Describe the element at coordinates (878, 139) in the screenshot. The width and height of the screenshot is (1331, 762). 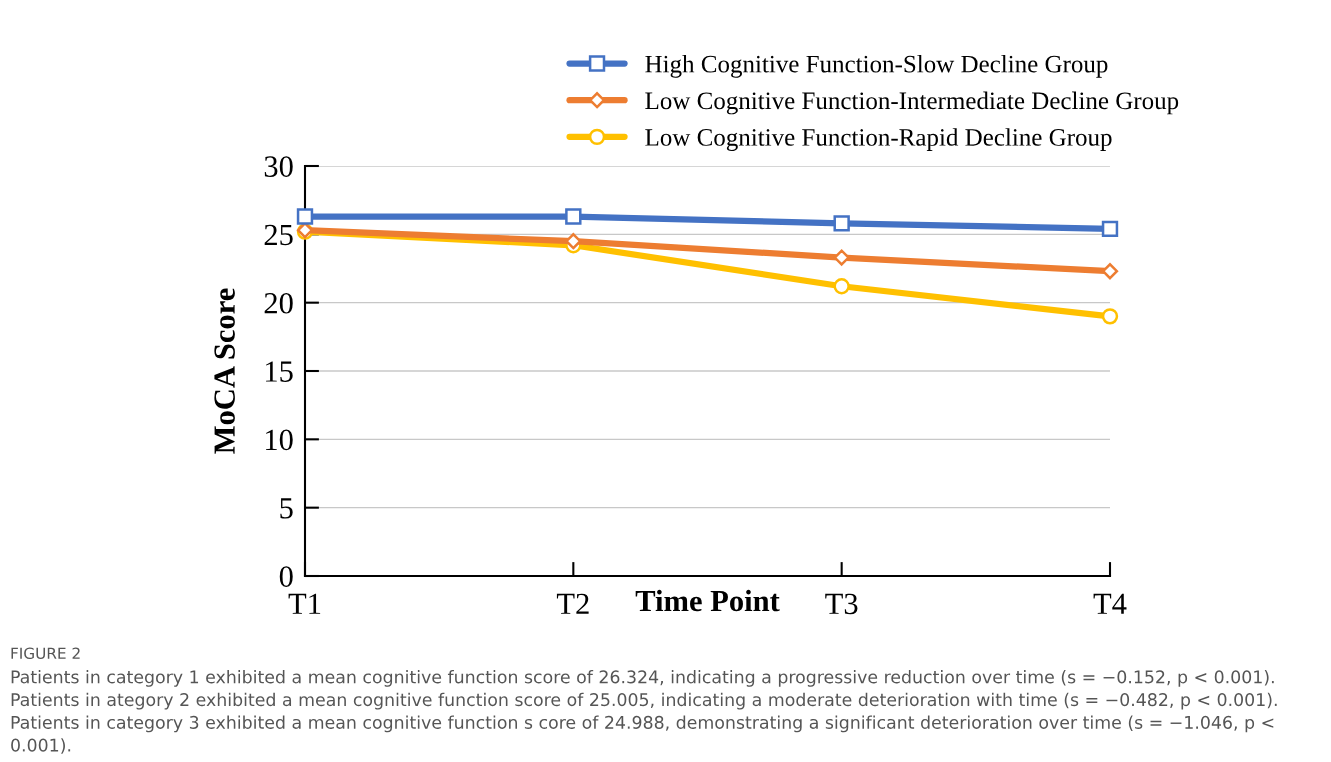
I see `legend-label: Low Cognitive Function-Rapid Decline Group` at that location.